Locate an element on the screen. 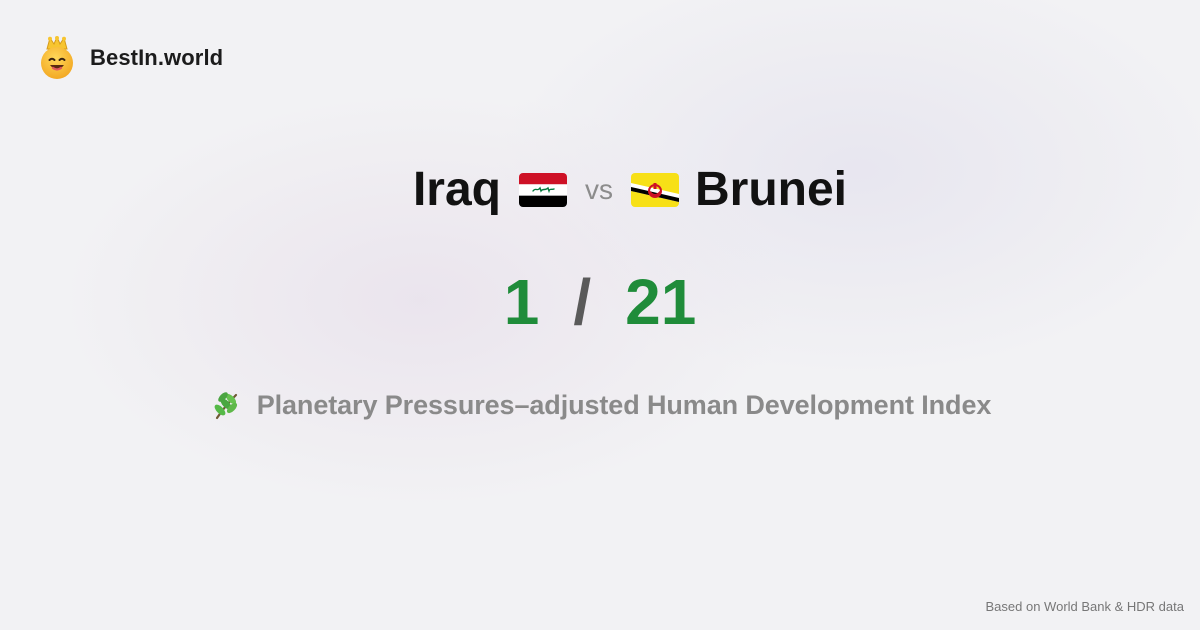 The image size is (1200, 630). brand-name: BestIn.world is located at coordinates (157, 57).